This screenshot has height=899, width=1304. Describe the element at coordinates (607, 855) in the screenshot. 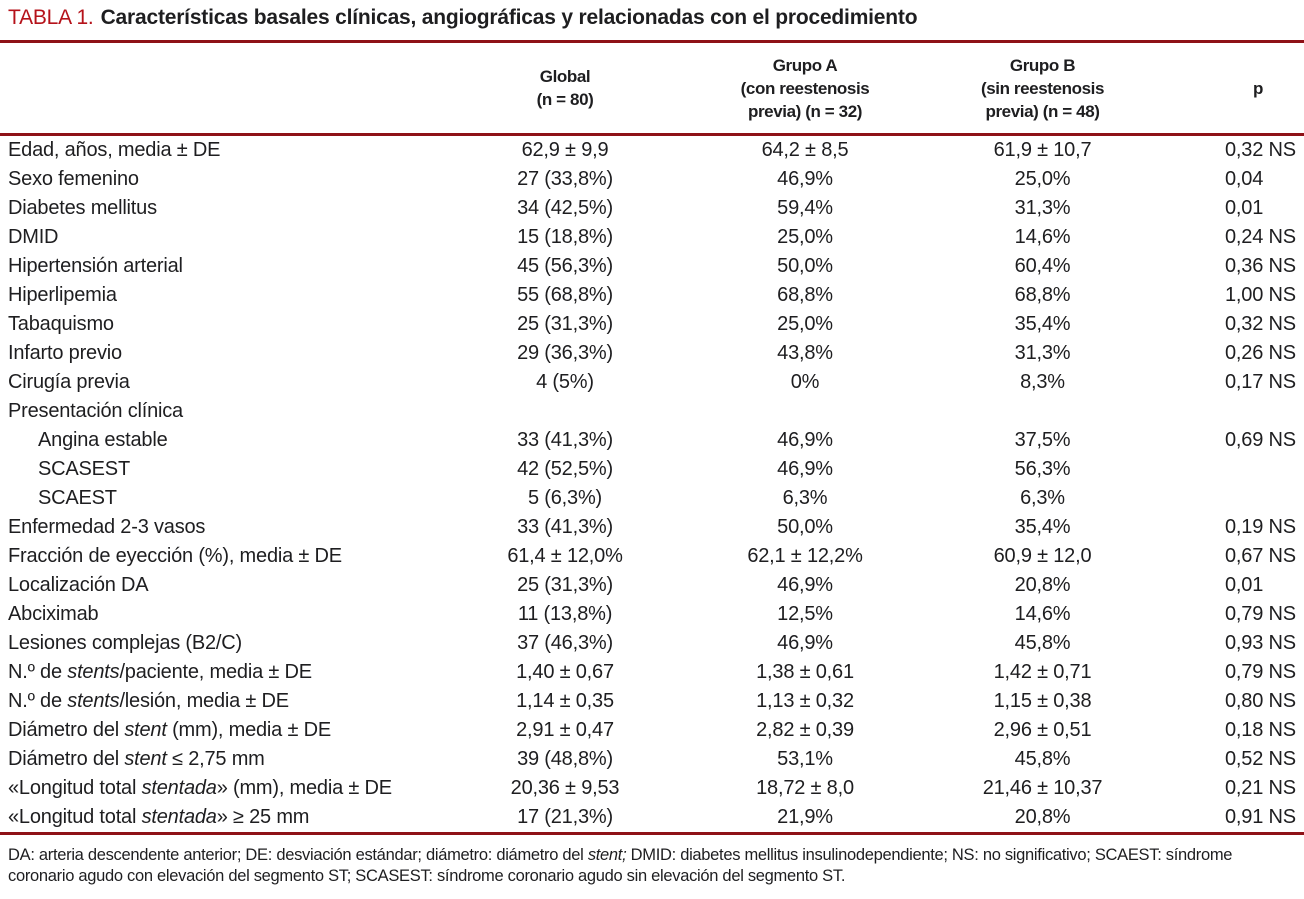

I see `italic-text: stent;` at that location.